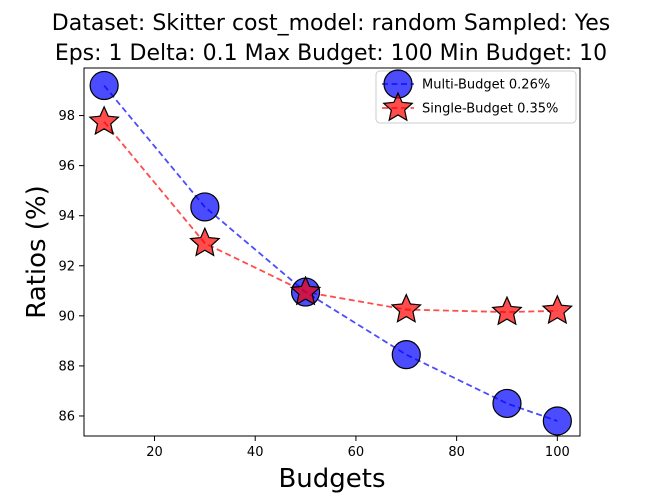 Image resolution: width=662 pixels, height=503 pixels. What do you see at coordinates (255, 452) in the screenshot?
I see `x-tick-label: 40` at bounding box center [255, 452].